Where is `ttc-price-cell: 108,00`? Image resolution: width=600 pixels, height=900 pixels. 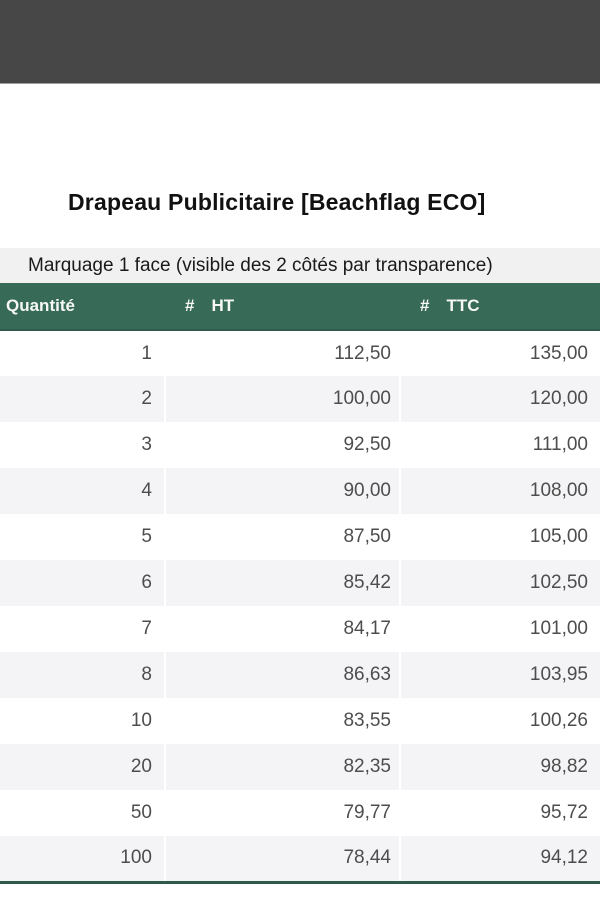
ttc-price-cell: 108,00 is located at coordinates (499, 491).